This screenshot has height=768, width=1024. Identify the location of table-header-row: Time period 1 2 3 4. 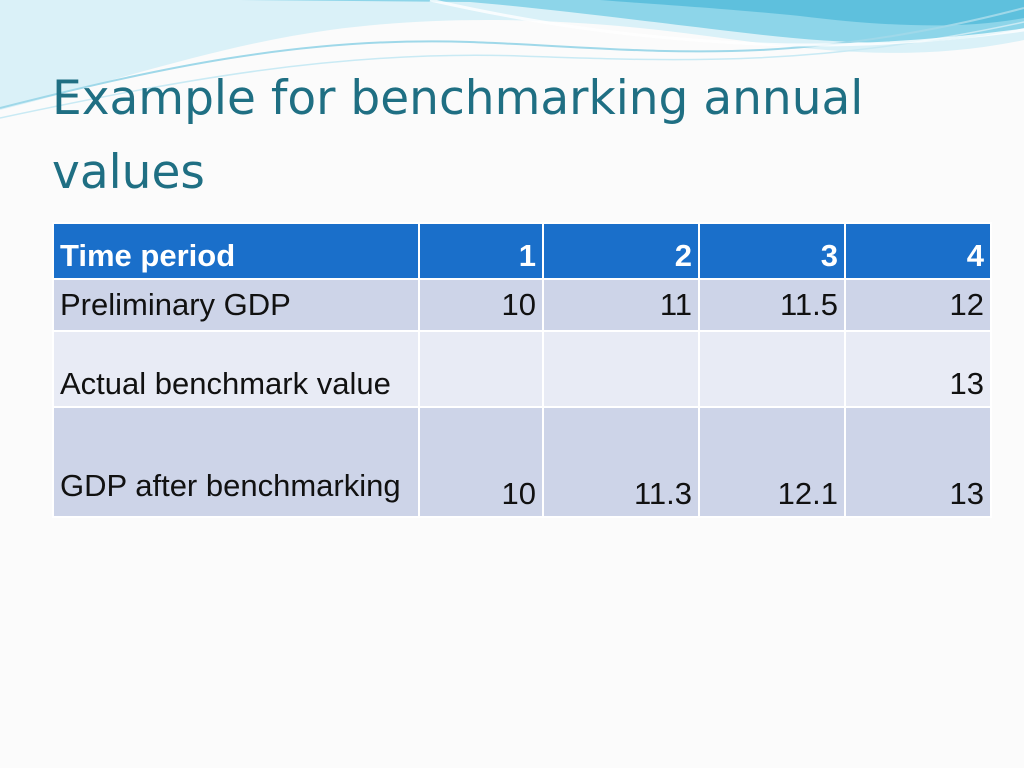
(522, 251).